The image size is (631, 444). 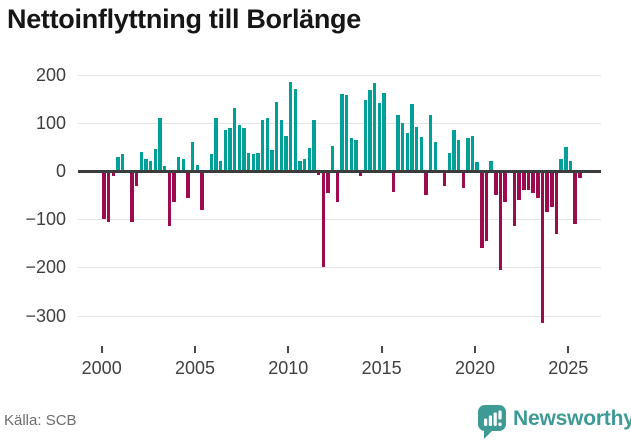 What do you see at coordinates (197, 168) in the screenshot?
I see `bar-2005-q1` at bounding box center [197, 168].